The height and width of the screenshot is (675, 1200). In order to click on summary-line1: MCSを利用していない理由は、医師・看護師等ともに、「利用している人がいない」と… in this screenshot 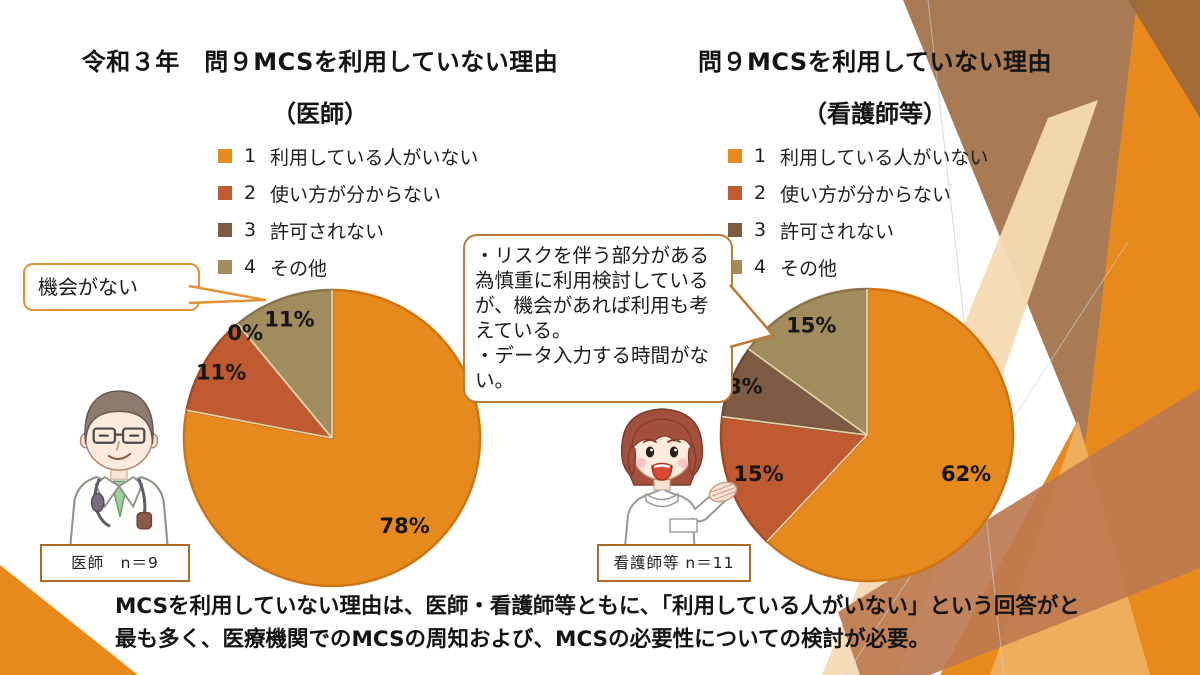, I will do `click(597, 606)`.